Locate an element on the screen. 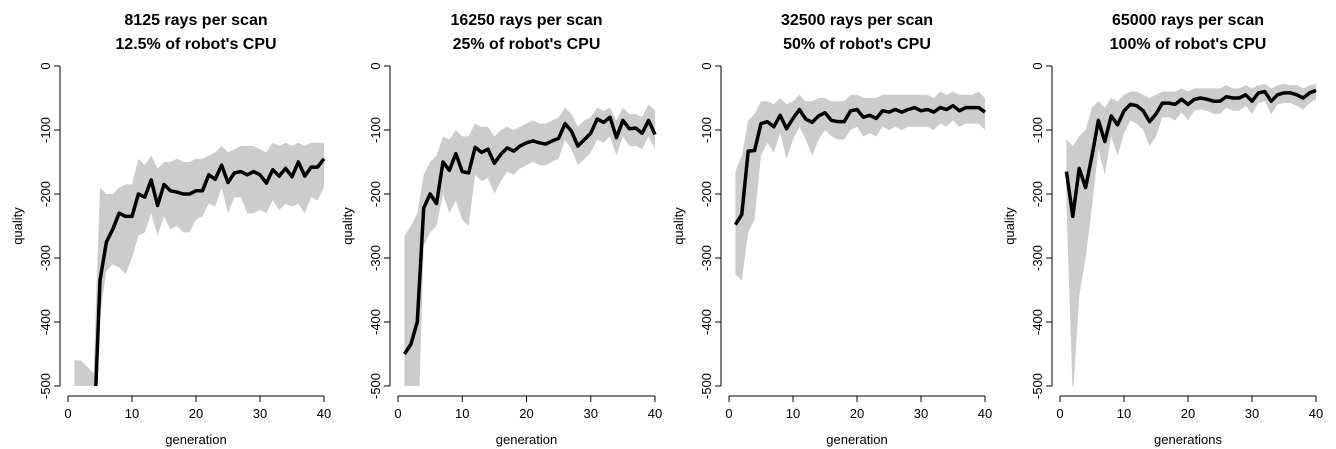 Image resolution: width=1336 pixels, height=449 pixels. chart-subtitle: 25% of robot's CPU is located at coordinates (527, 44).